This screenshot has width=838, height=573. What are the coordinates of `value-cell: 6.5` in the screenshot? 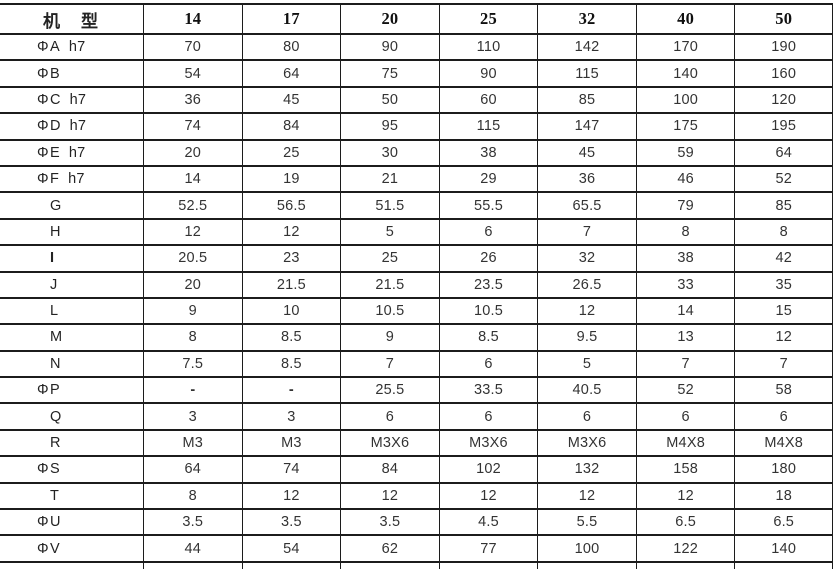 It's located at (783, 522).